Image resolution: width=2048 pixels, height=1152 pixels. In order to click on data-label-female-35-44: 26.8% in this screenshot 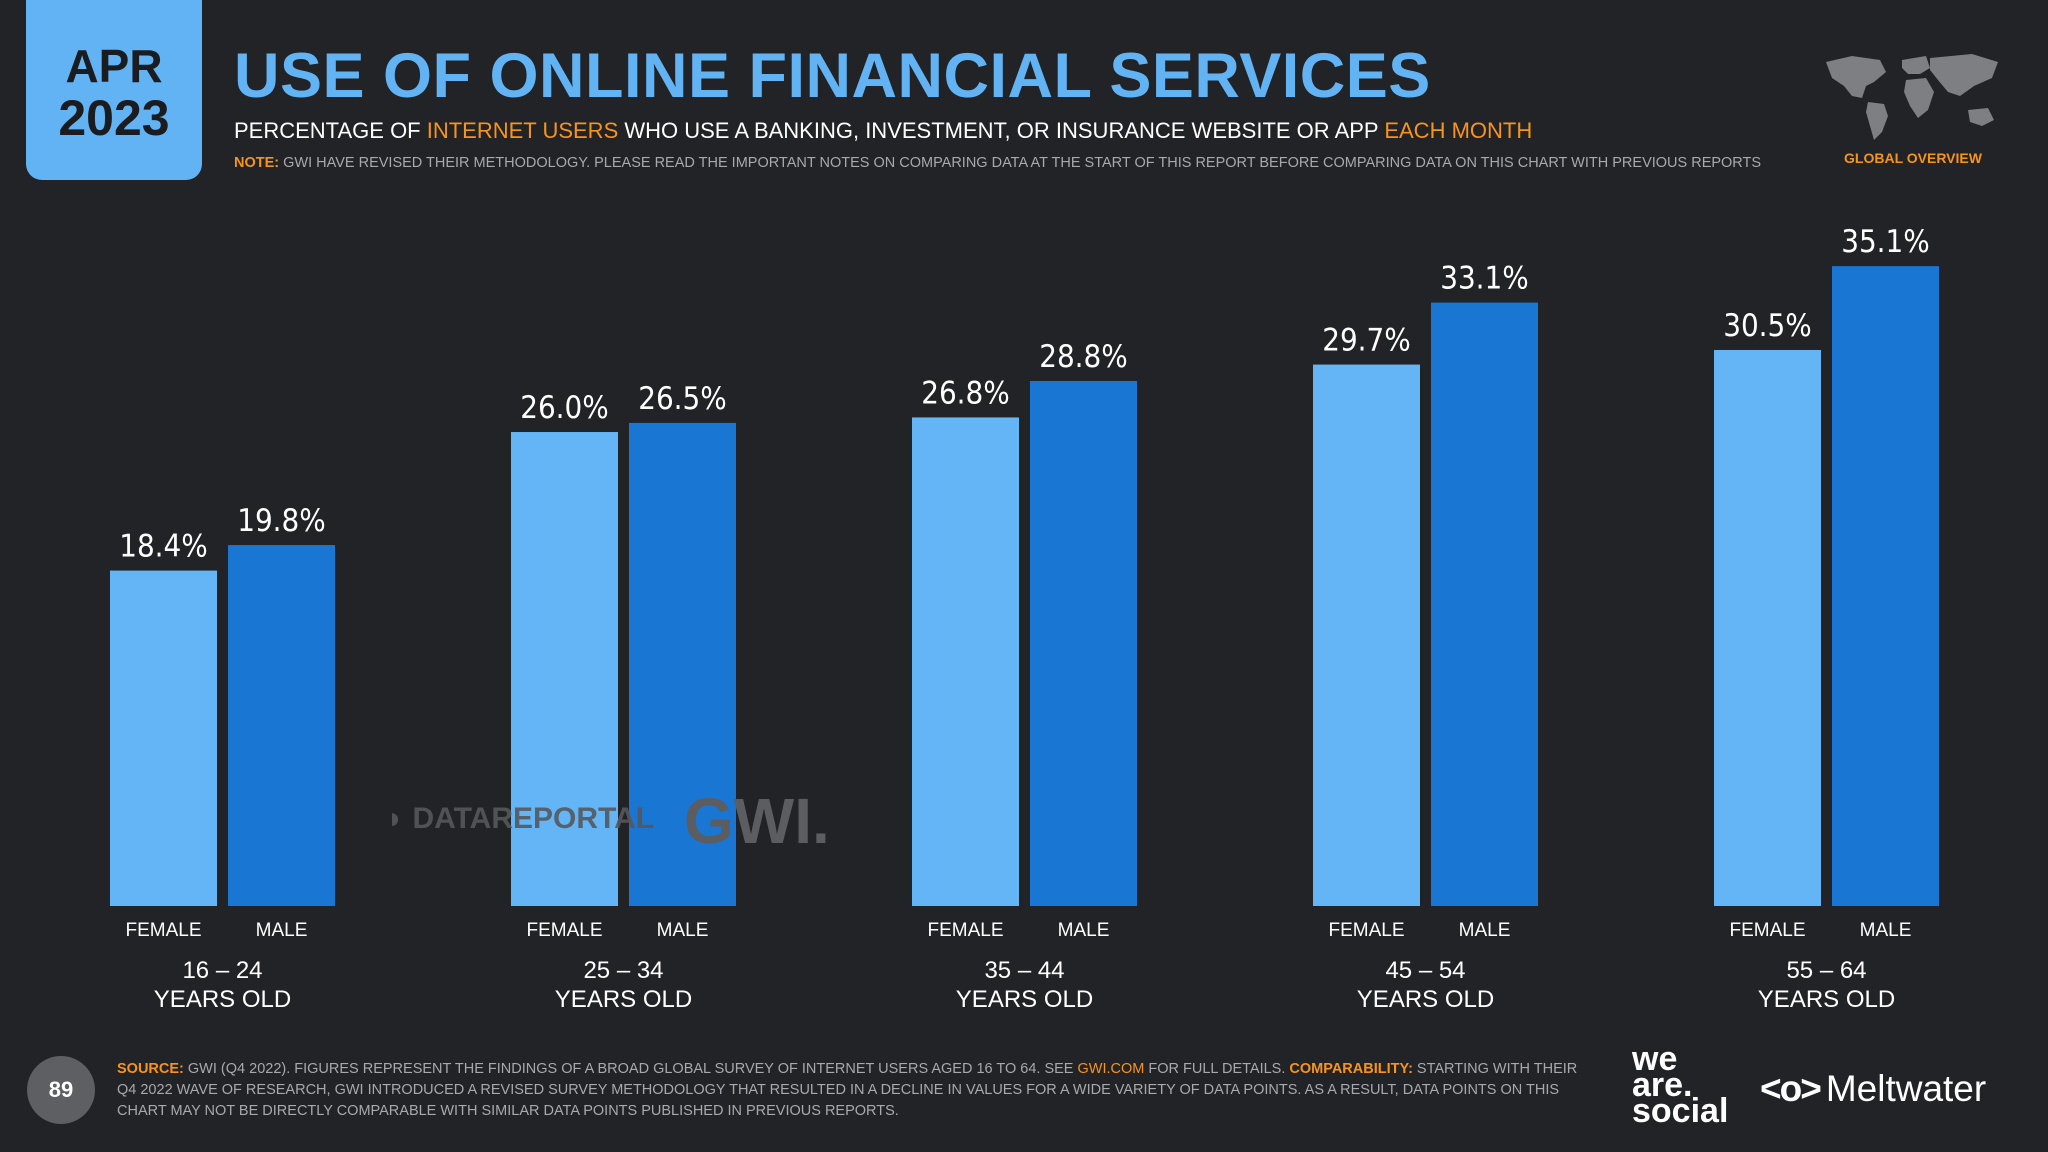, I will do `click(965, 393)`.